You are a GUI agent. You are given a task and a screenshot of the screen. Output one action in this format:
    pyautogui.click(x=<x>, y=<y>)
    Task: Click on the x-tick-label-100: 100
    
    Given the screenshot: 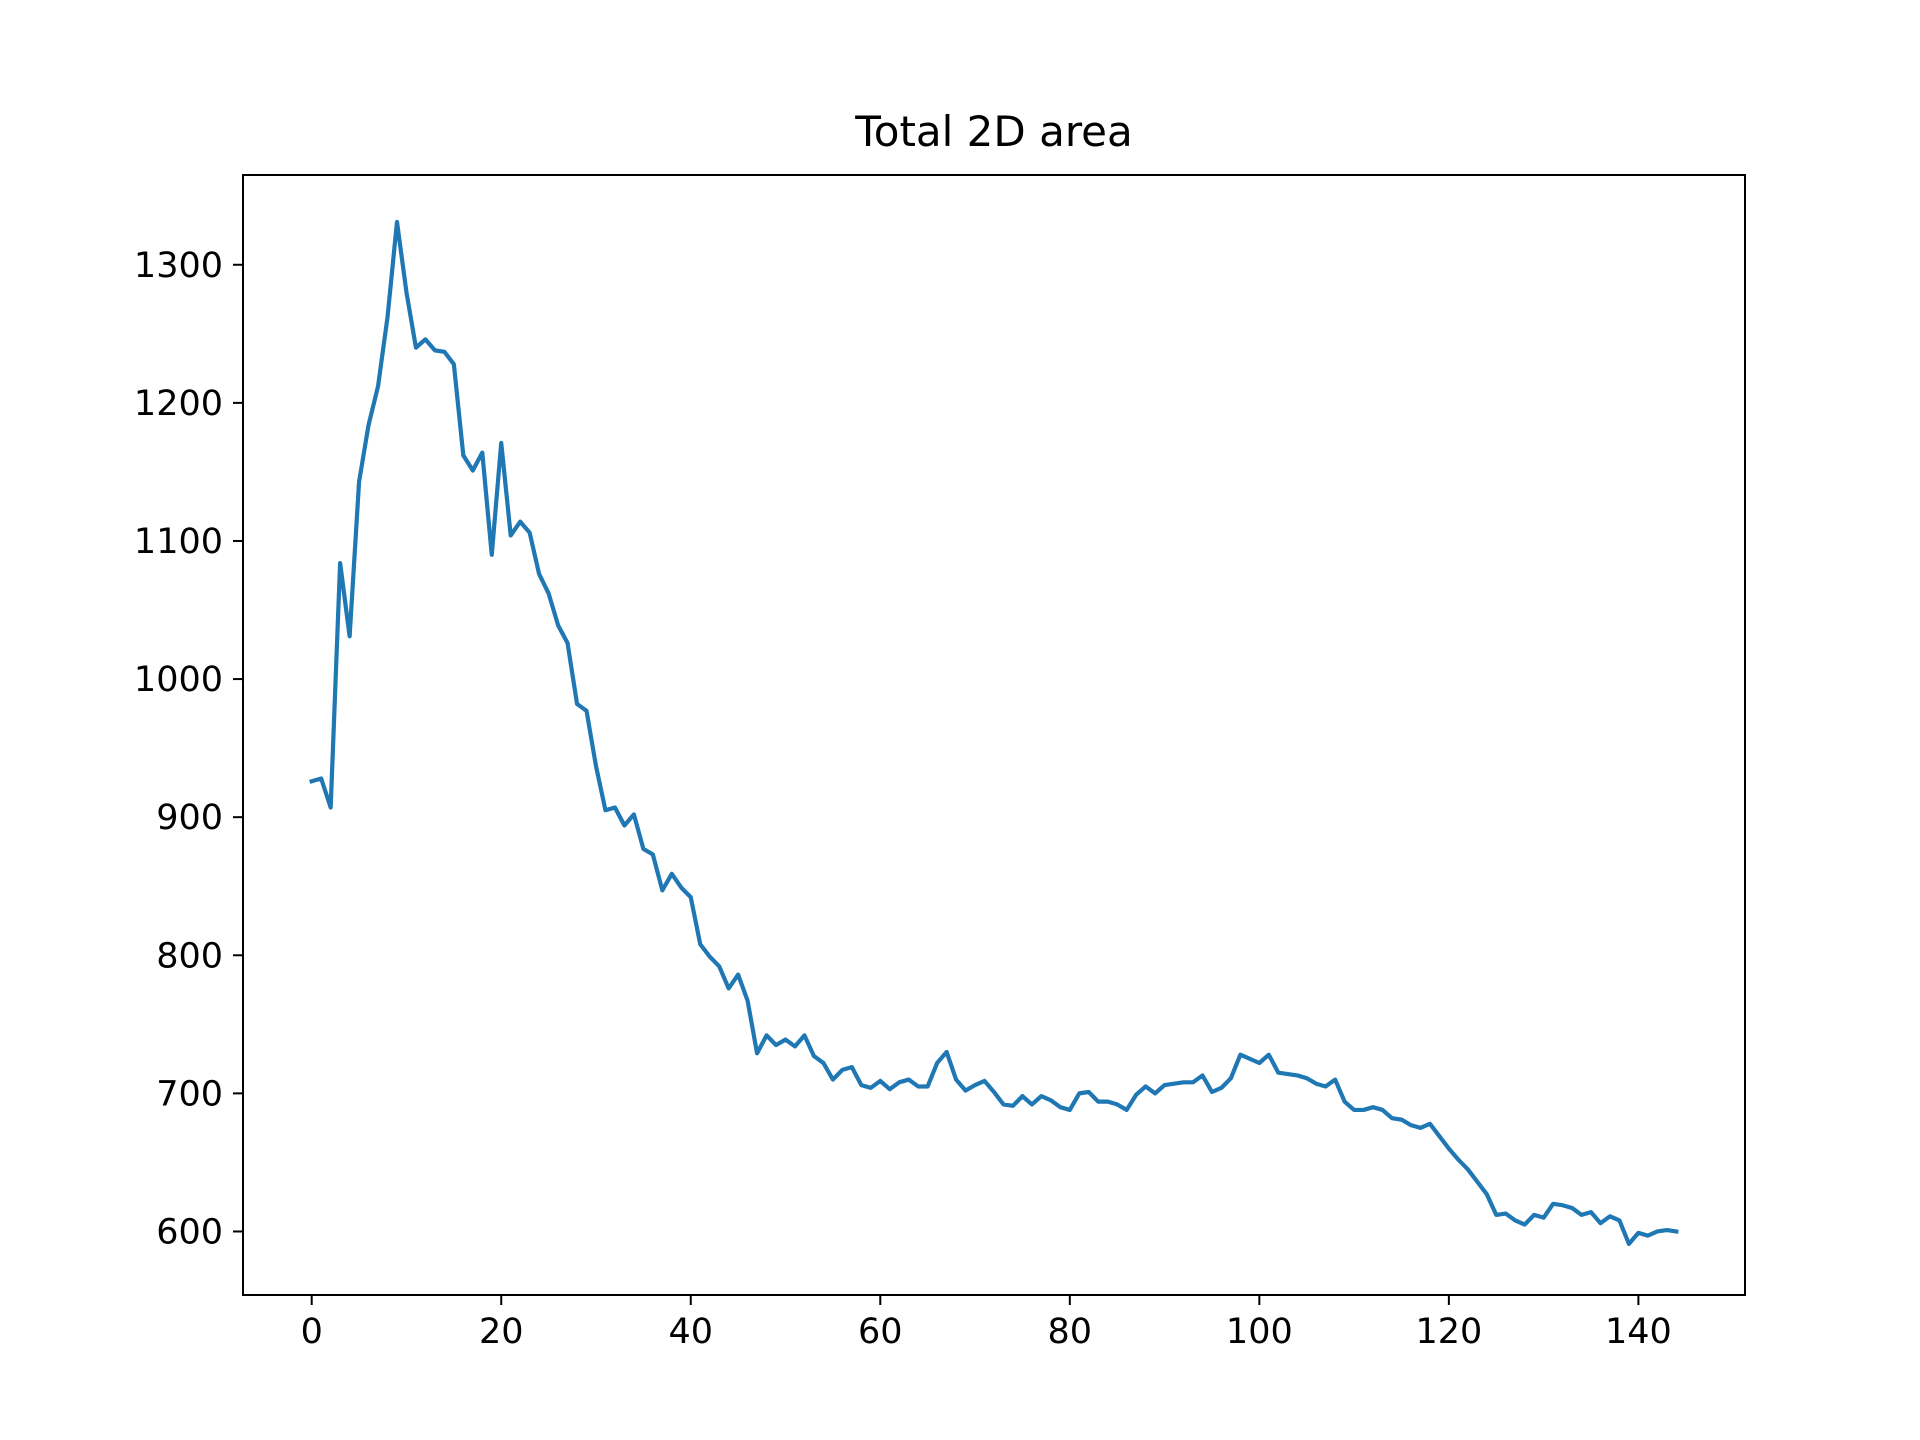 What is the action you would take?
    pyautogui.click(x=1259, y=1332)
    